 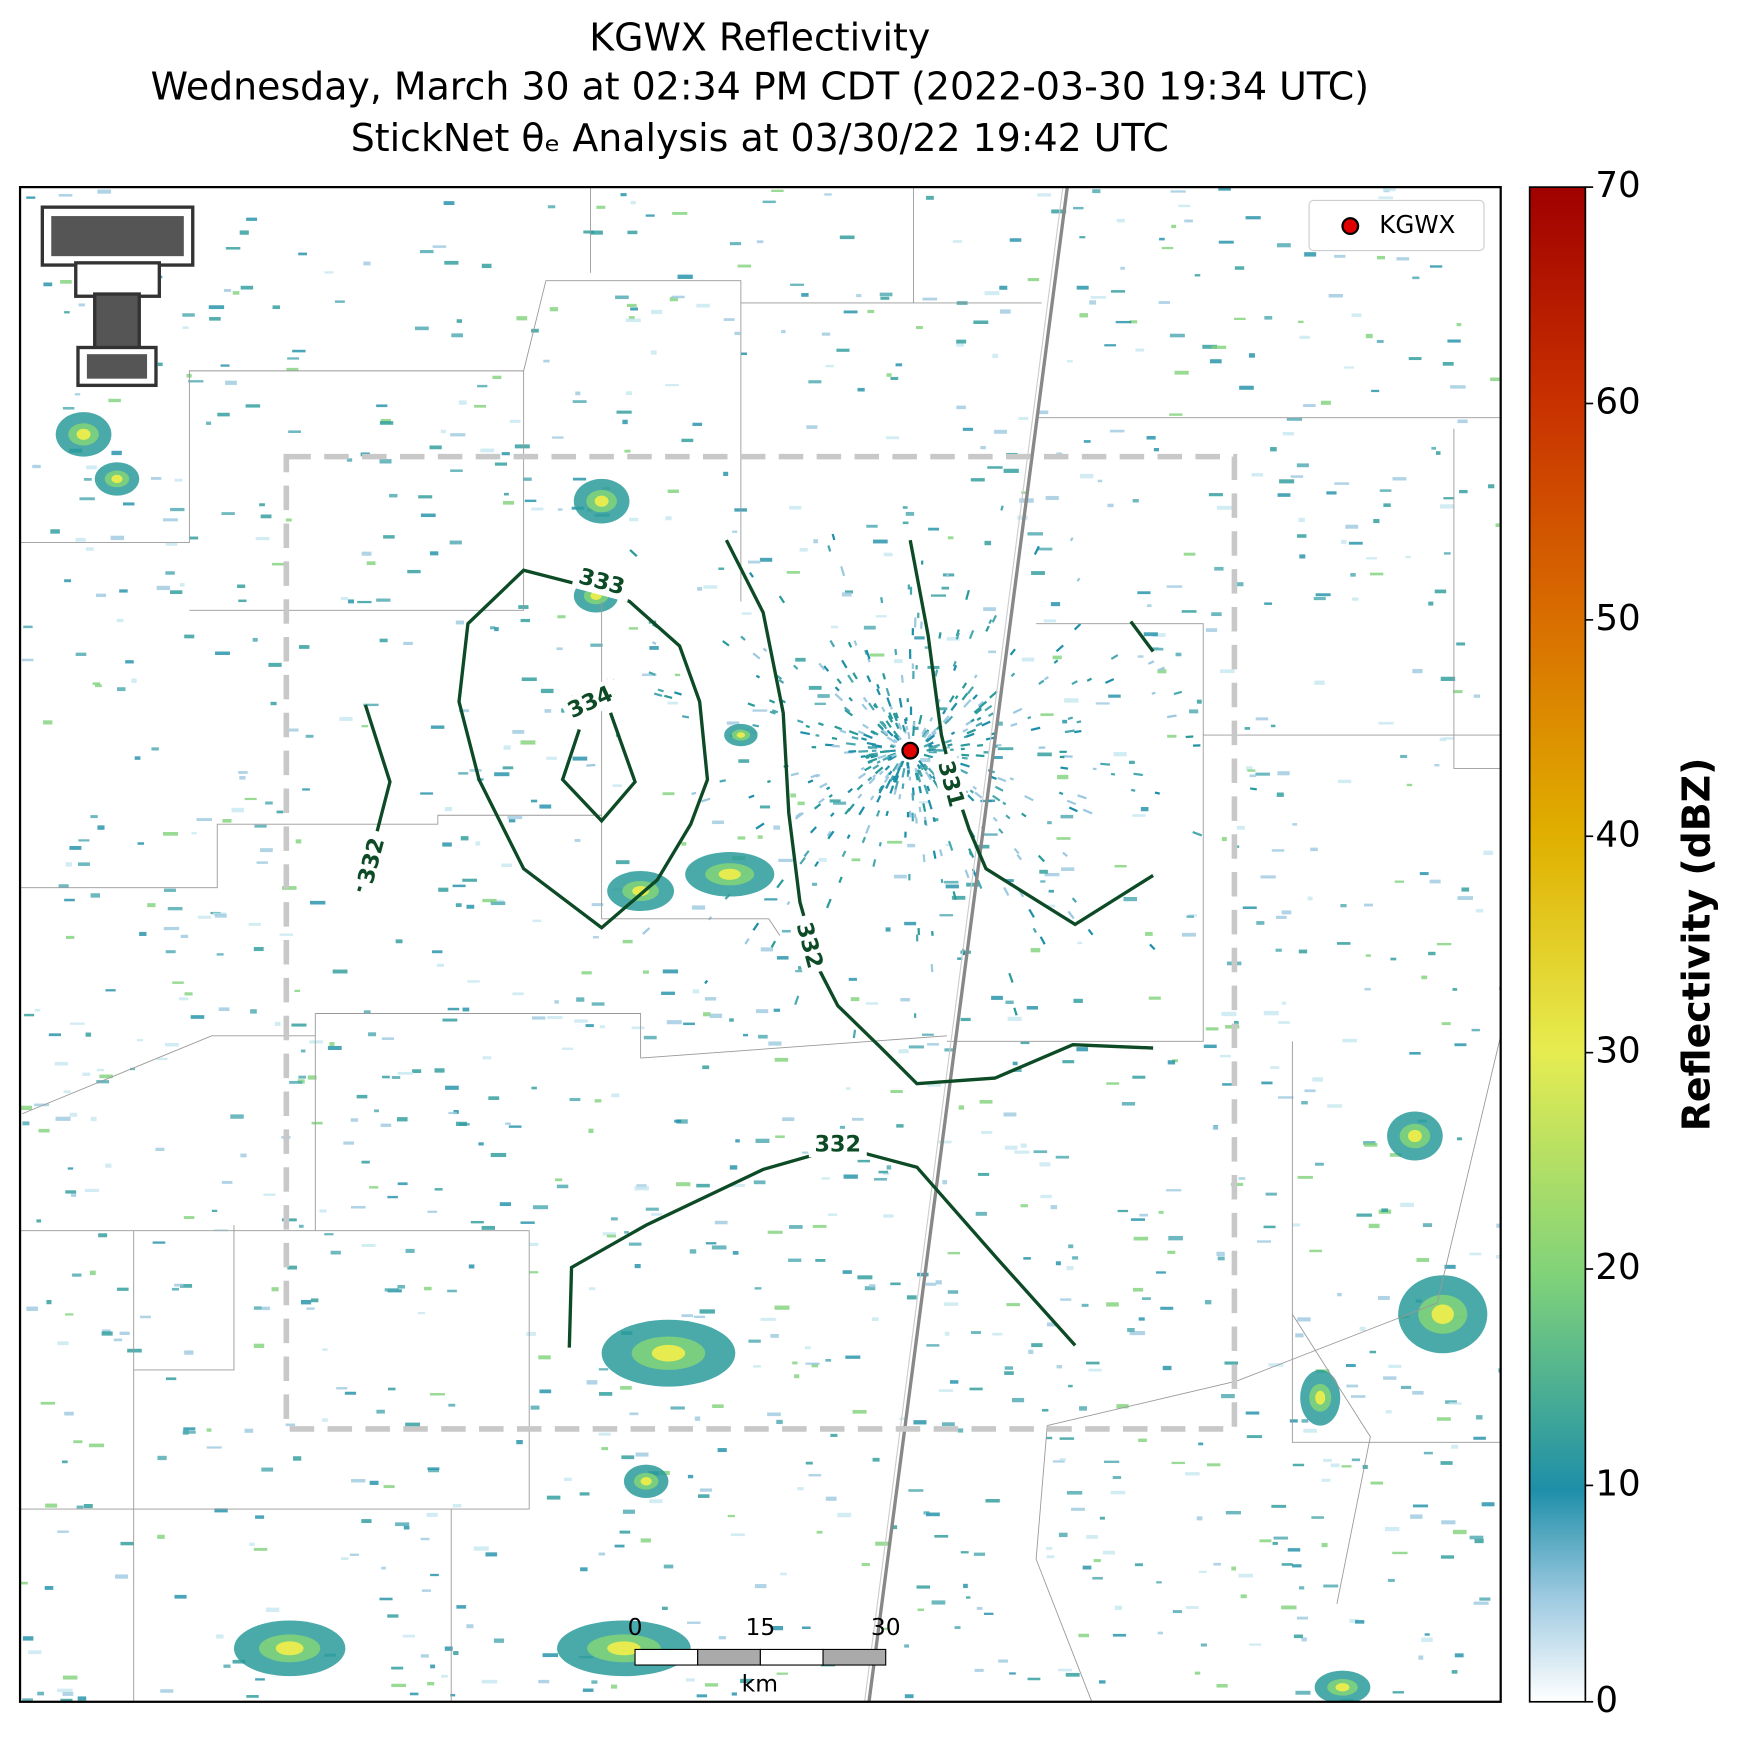 I want to click on scale-segment, so click(x=791, y=1657).